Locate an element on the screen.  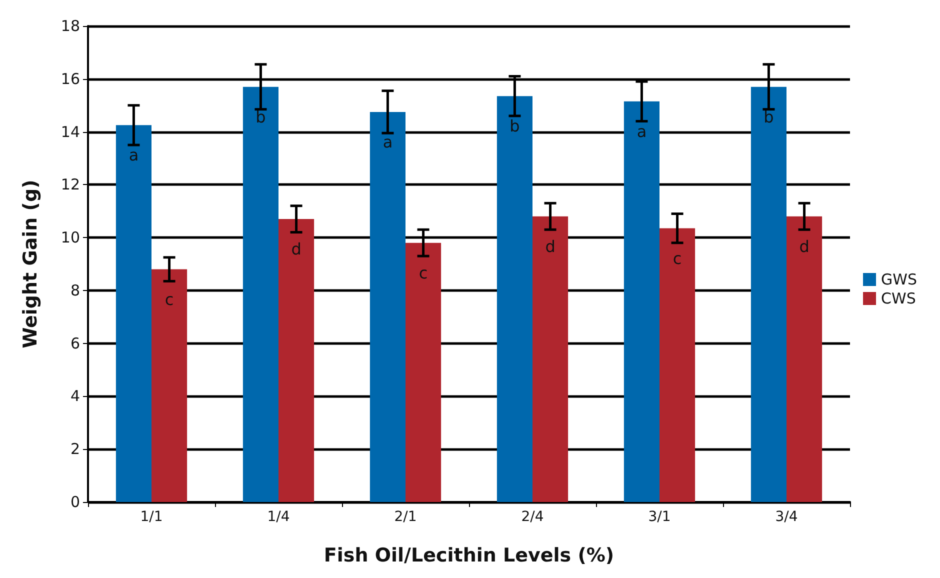
y-tick-label: 6 is located at coordinates (75, 343).